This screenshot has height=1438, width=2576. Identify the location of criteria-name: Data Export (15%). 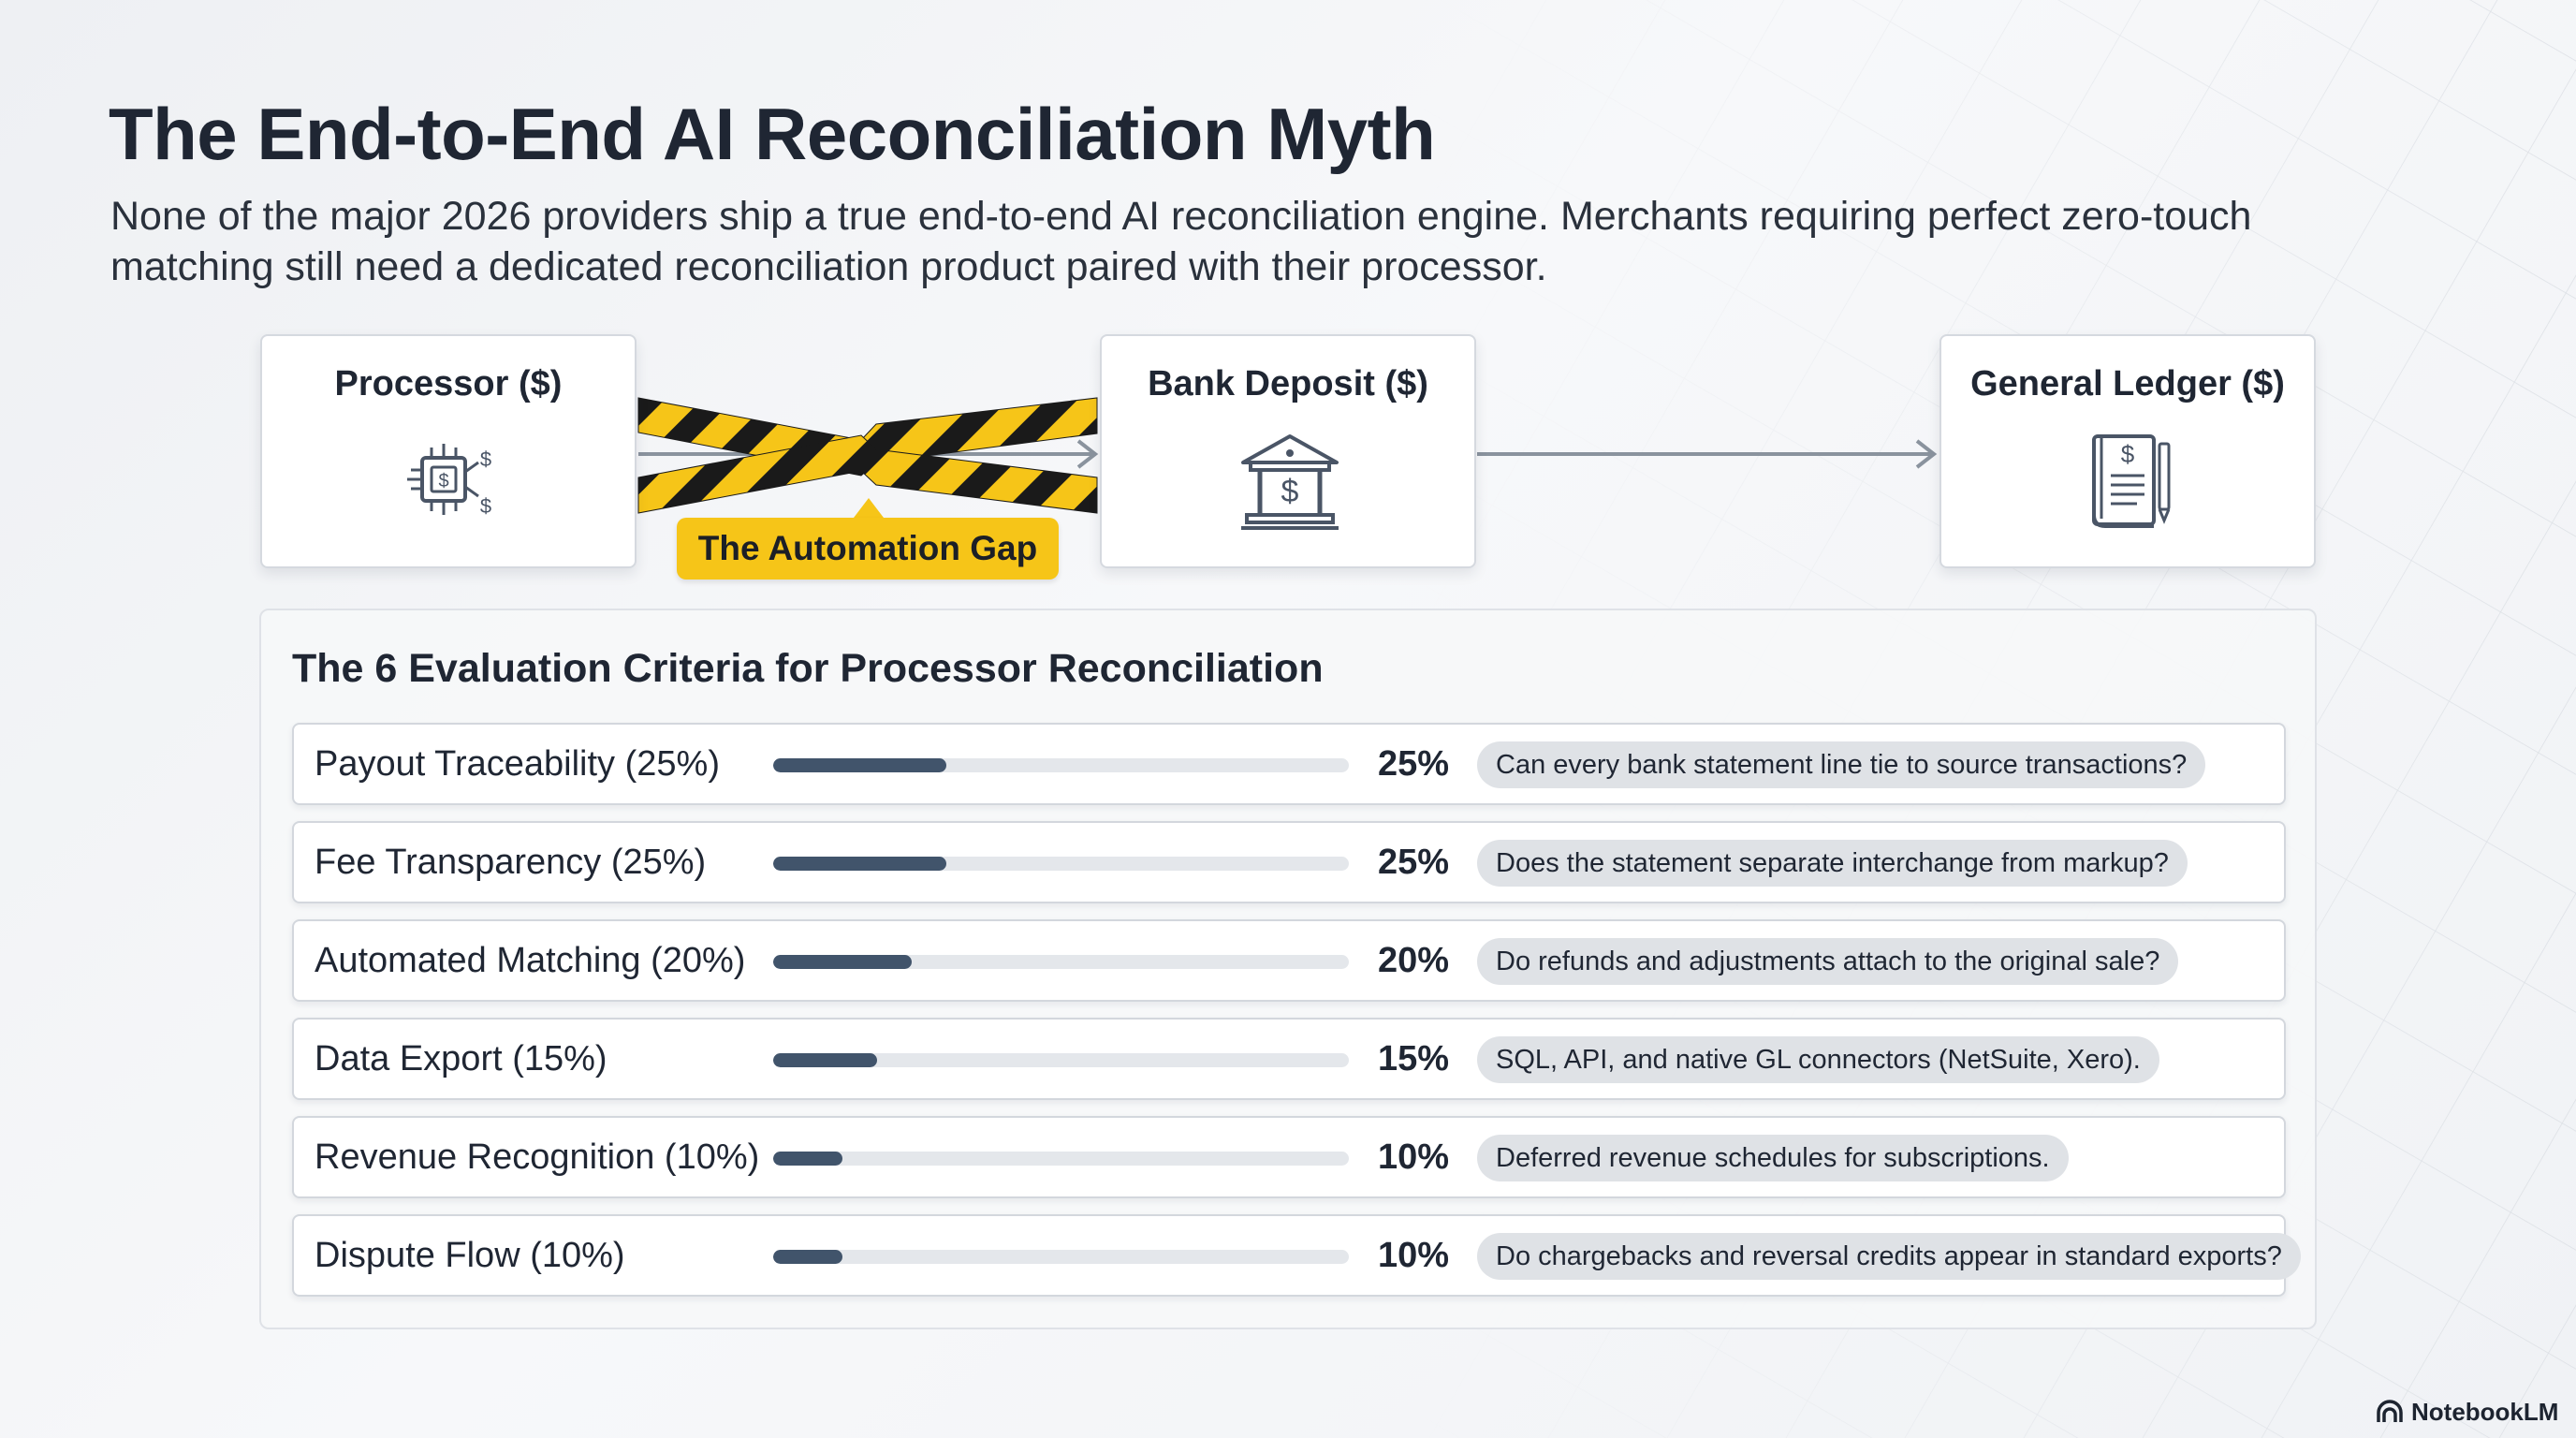
(461, 1058).